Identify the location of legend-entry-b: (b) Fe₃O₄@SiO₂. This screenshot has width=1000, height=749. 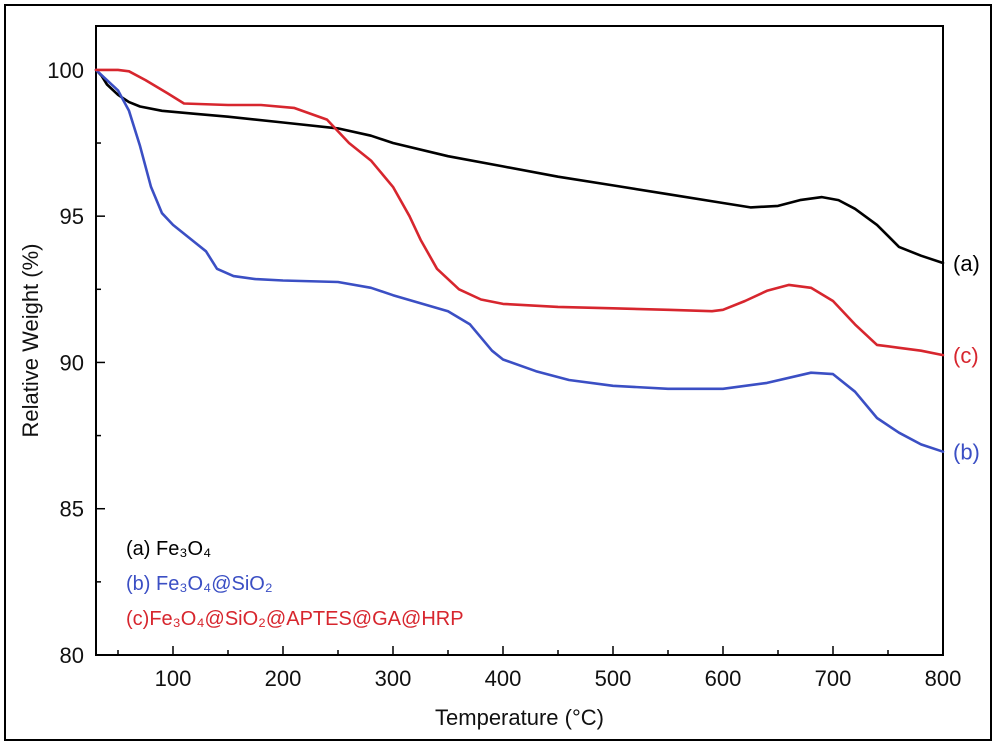
(199, 584).